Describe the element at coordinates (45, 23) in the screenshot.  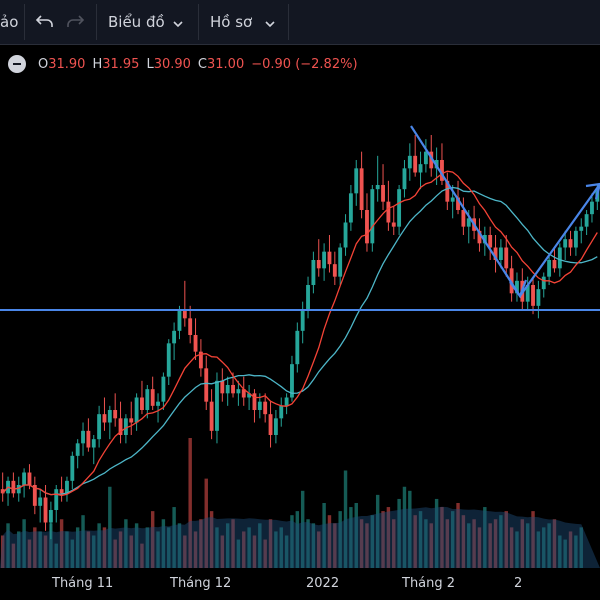
I see `undo-icon` at that location.